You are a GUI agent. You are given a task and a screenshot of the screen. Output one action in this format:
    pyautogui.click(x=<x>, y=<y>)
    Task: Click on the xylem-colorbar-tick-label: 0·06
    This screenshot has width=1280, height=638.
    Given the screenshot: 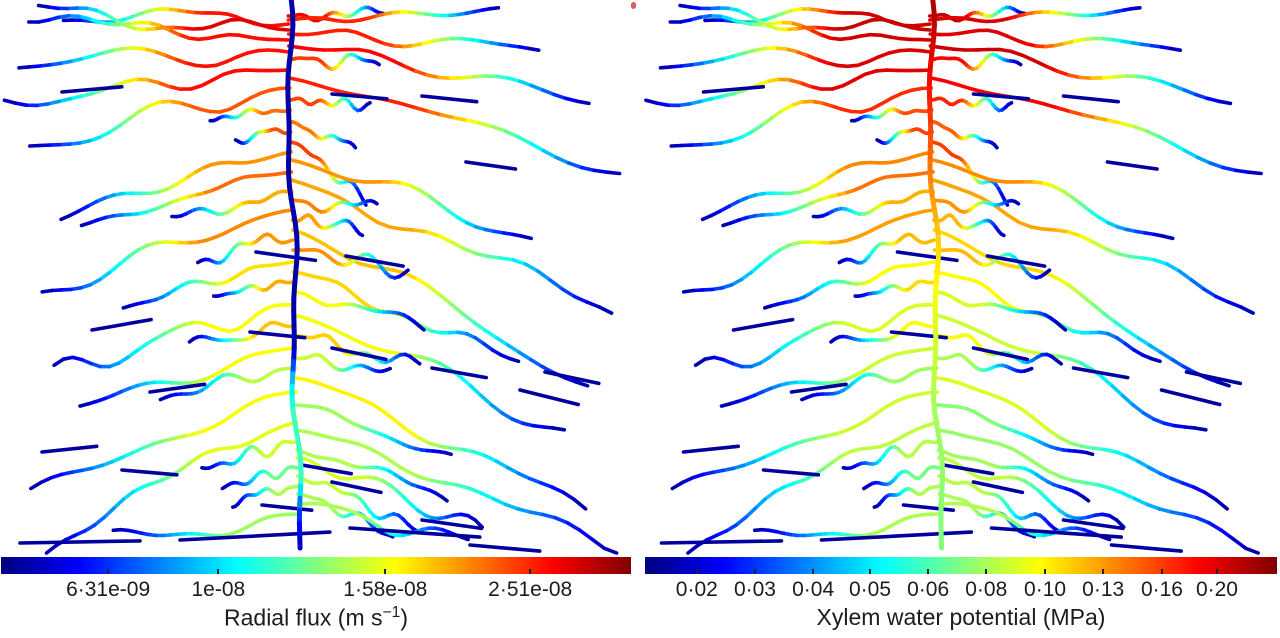 What is the action you would take?
    pyautogui.click(x=928, y=589)
    